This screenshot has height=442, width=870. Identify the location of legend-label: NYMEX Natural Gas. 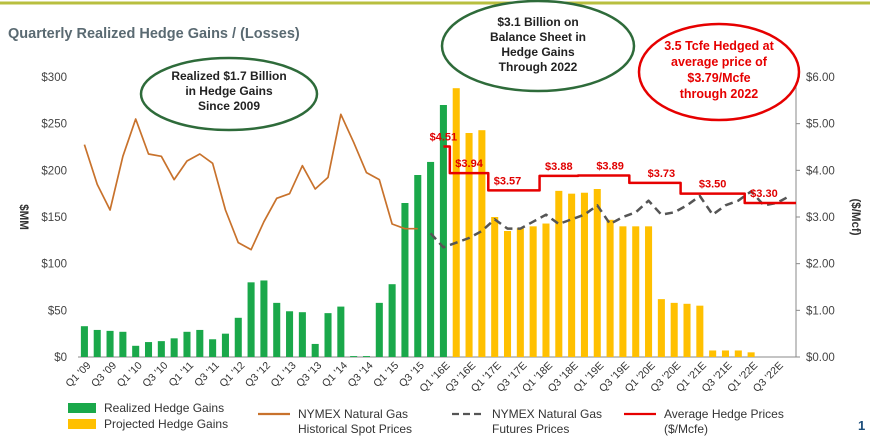
(353, 414).